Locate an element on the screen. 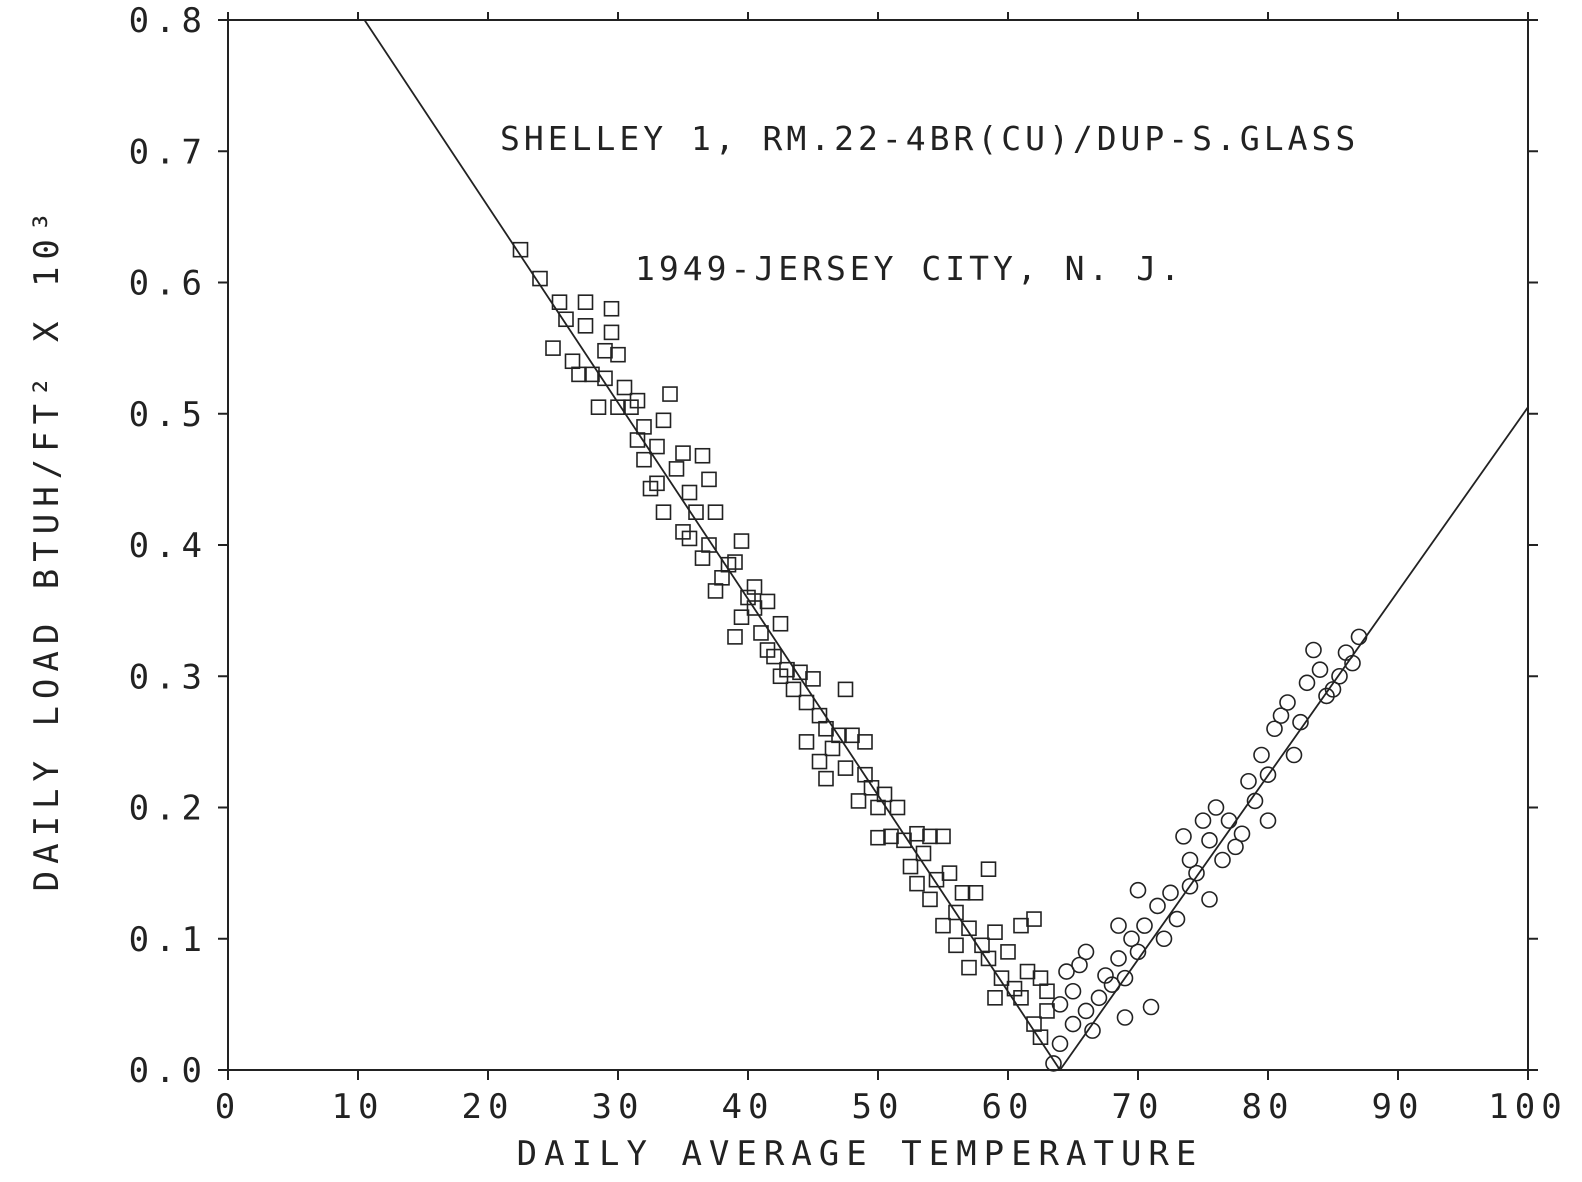 This screenshot has height=1182, width=1582. x-tick-label: 70 is located at coordinates (1138, 1107).